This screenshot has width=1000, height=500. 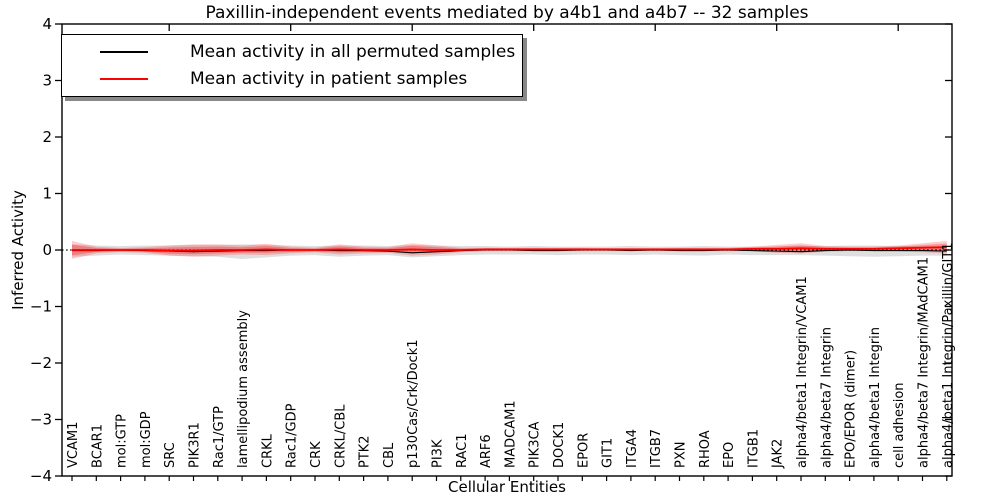 I want to click on x-category-label: ITGA4, so click(x=632, y=448).